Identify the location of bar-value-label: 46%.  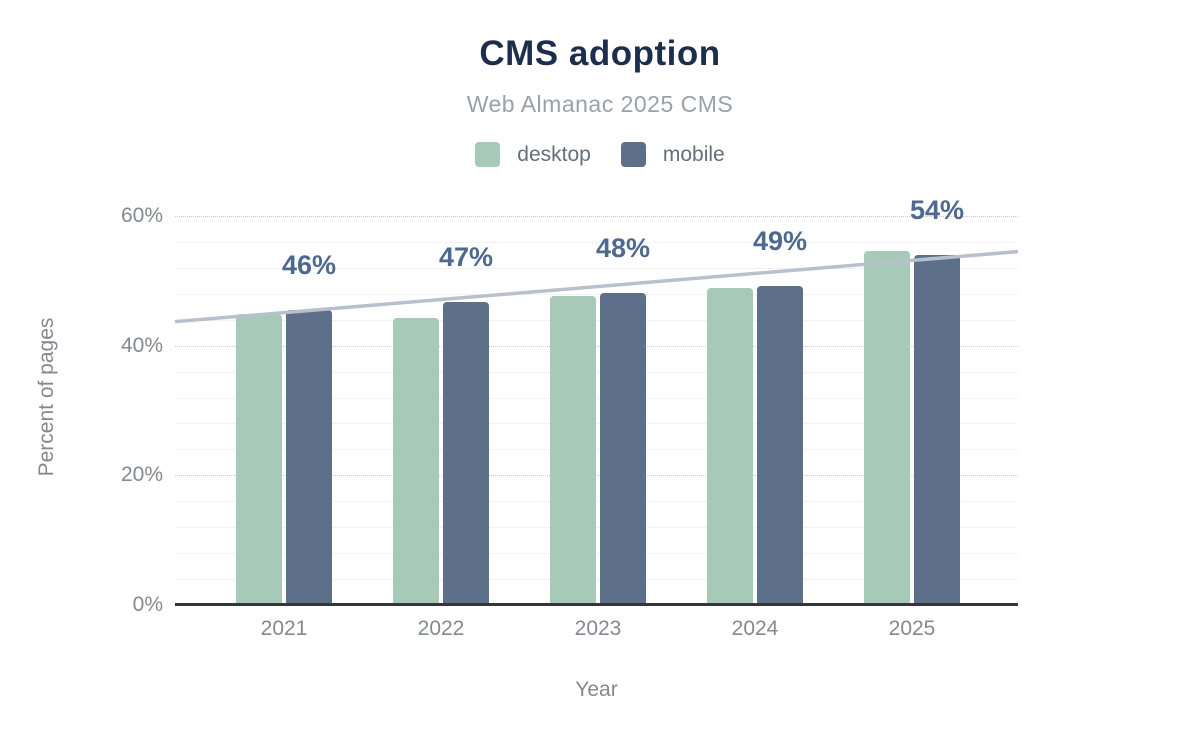
(309, 264).